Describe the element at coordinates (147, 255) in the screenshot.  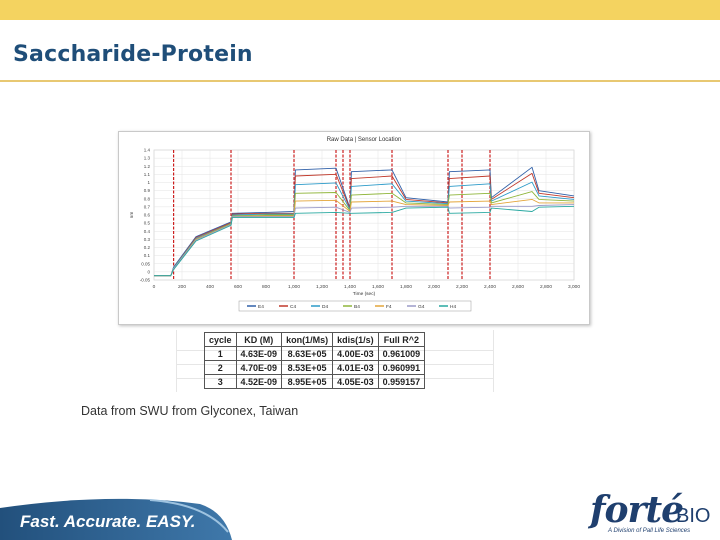
I see `y-tick-label: 0.1` at that location.